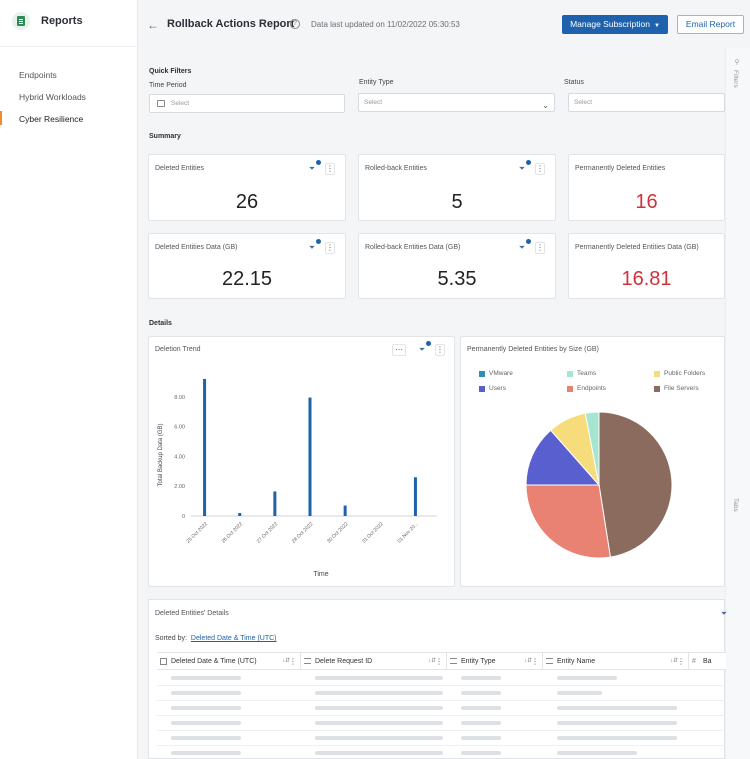 The image size is (750, 759). I want to click on card-value: 26, so click(247, 202).